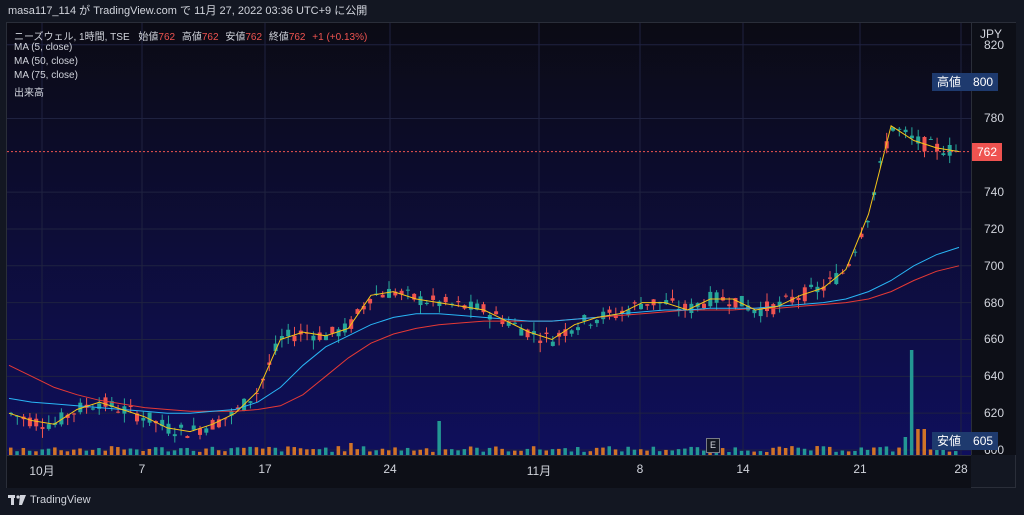 This screenshot has height=515, width=1024. I want to click on time-axis: 10月 7 17 24 11月 8 14 21 28, so click(489, 471).